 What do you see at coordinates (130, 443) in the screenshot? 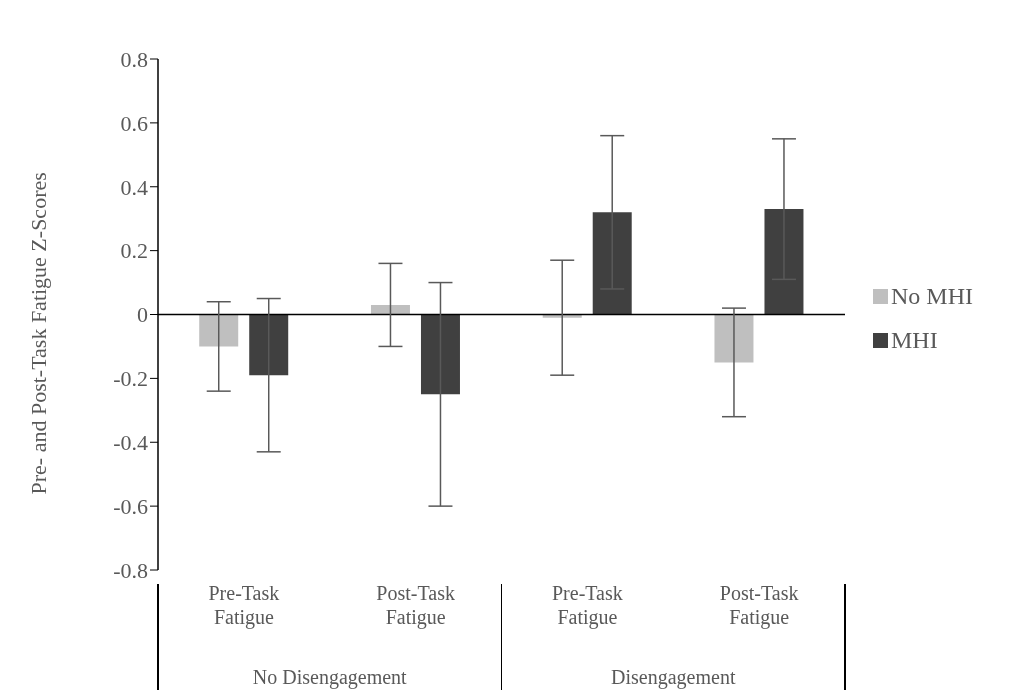
I see `y-tick-label: -0.4` at bounding box center [130, 443].